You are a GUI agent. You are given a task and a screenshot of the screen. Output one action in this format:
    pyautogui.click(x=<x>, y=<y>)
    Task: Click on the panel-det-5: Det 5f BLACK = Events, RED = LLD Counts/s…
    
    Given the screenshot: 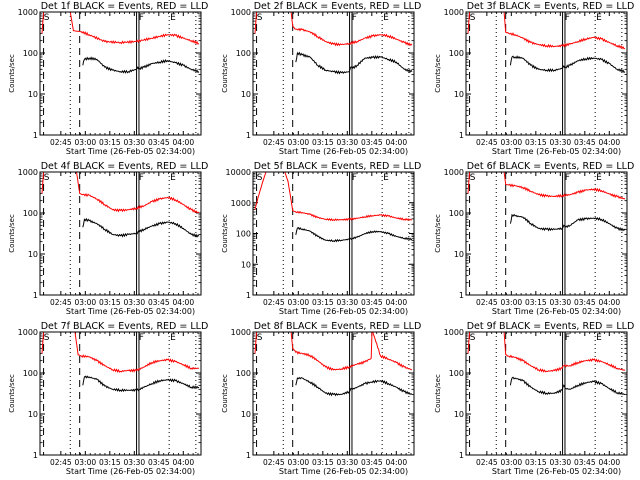 What is the action you would take?
    pyautogui.click(x=321, y=238)
    